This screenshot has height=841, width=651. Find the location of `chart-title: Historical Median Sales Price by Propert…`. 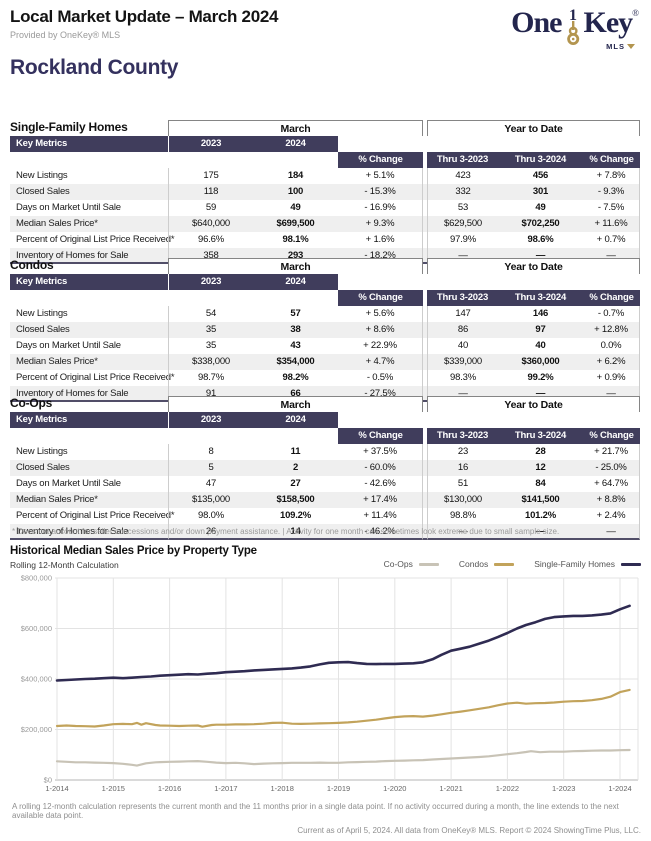

chart-title: Historical Median Sales Price by Propert… is located at coordinates (133, 551).